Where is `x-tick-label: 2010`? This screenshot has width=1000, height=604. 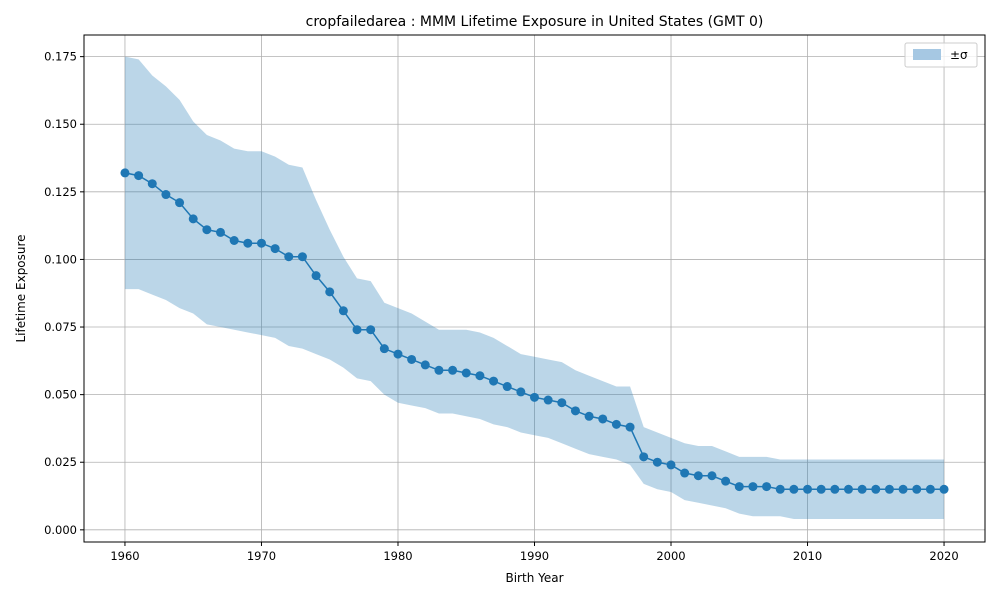 x-tick-label: 2010 is located at coordinates (807, 556).